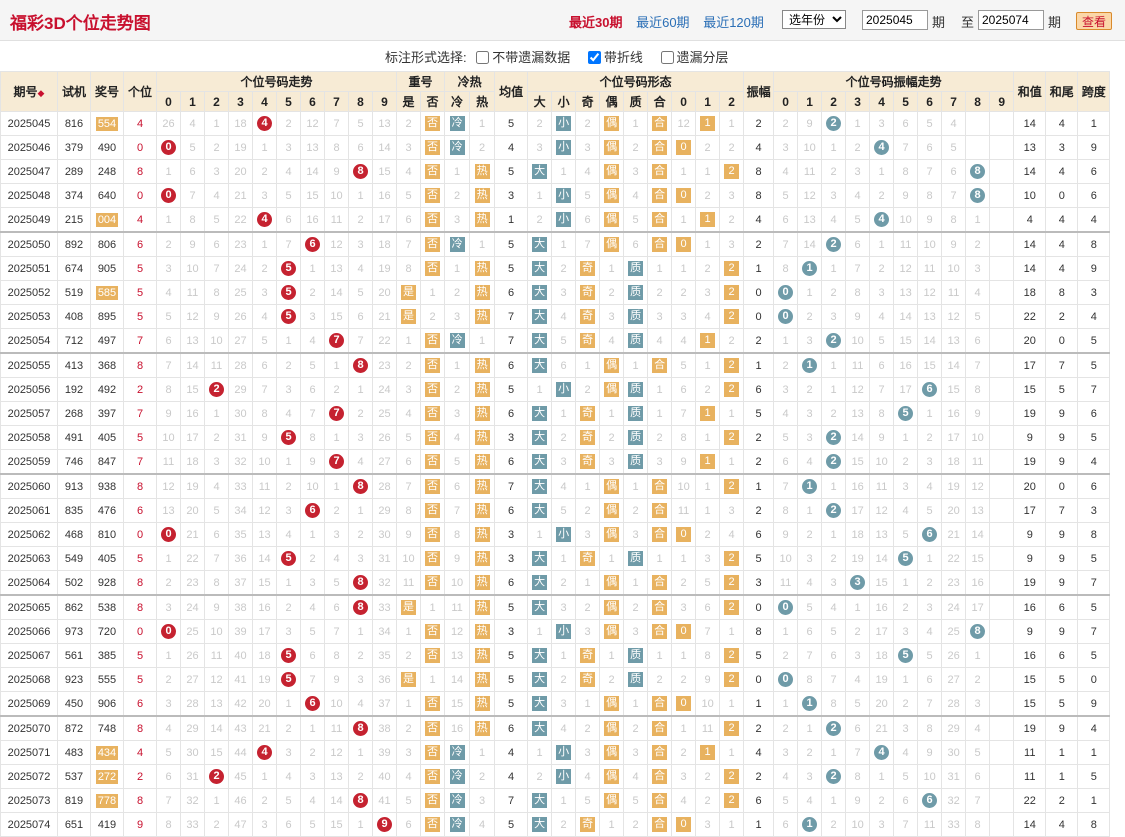  I want to click on amptrend-cell: 6, so click(906, 800).